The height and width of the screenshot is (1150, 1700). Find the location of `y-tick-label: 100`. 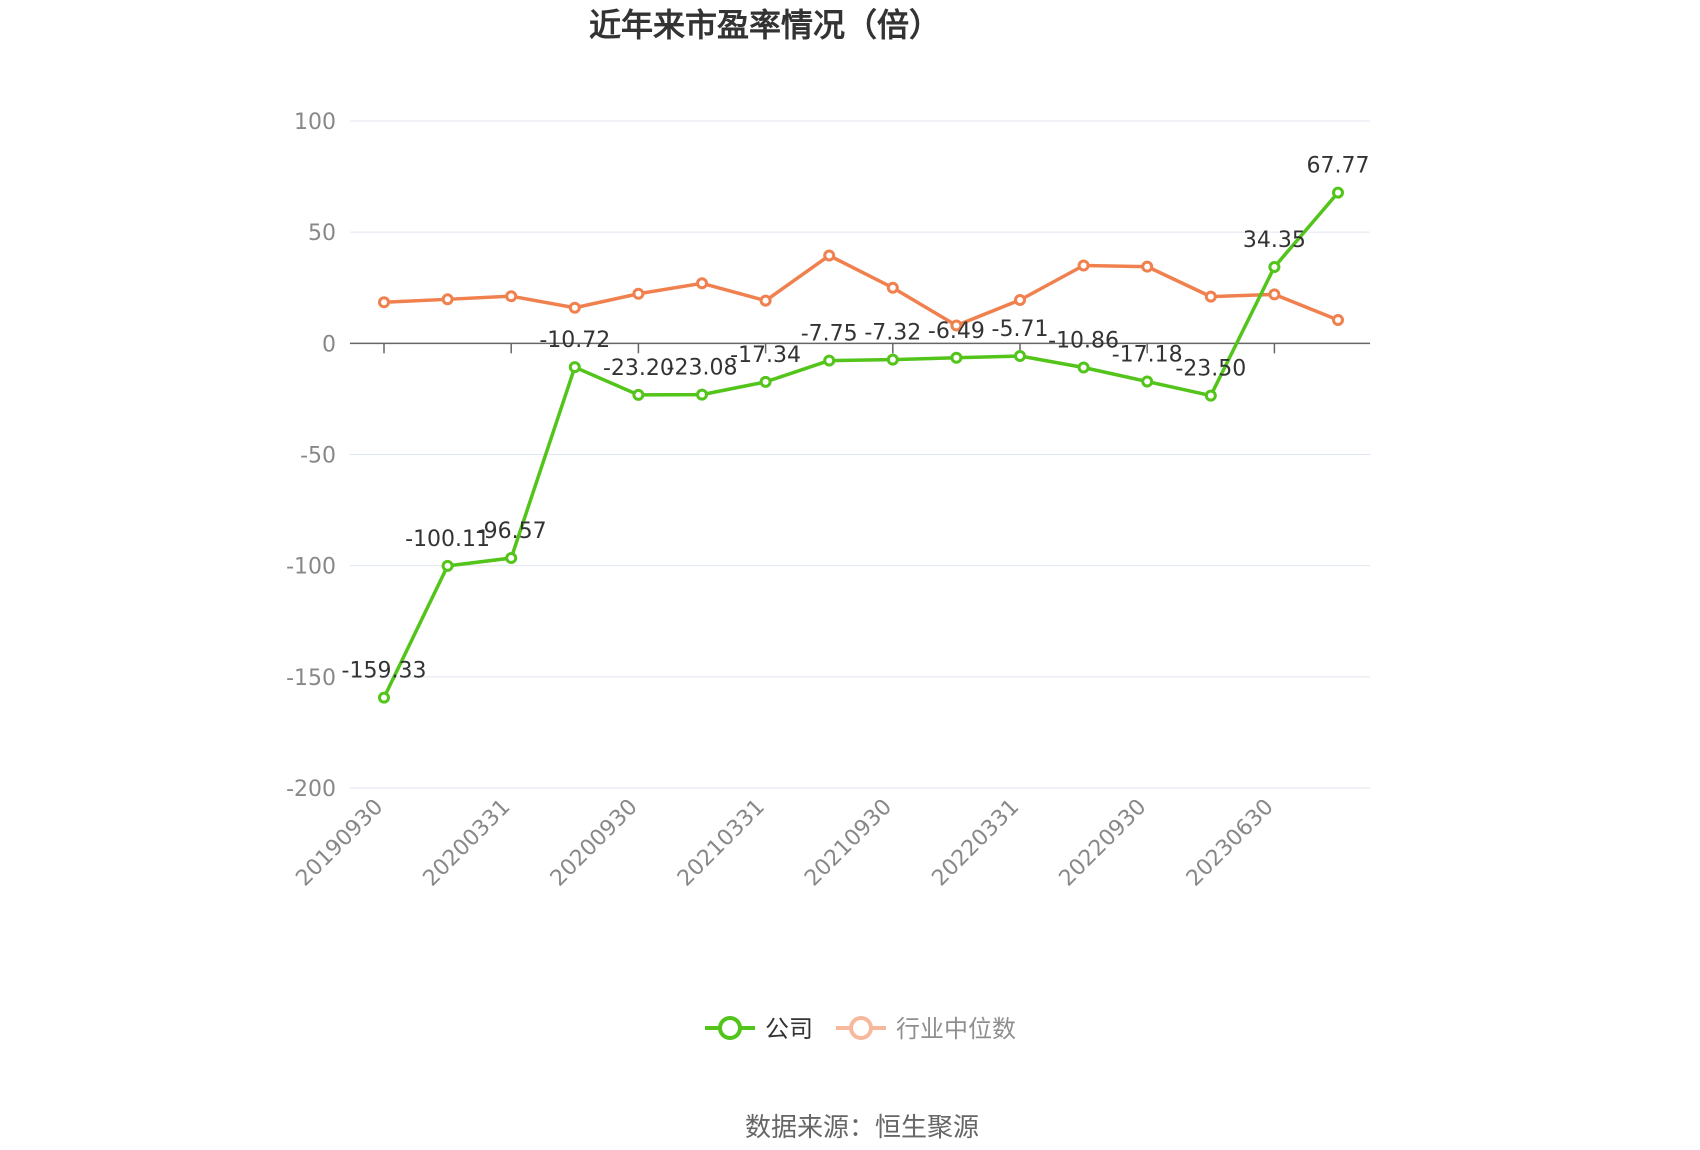

y-tick-label: 100 is located at coordinates (315, 122).